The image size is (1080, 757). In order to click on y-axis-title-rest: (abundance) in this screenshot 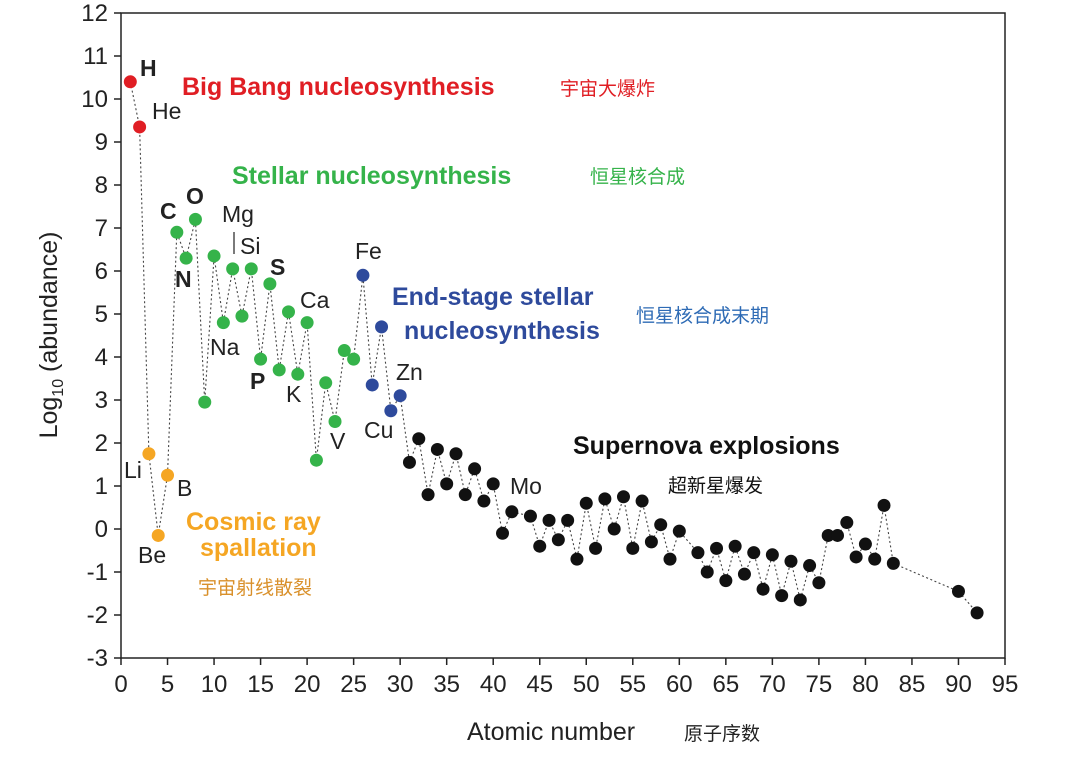, I will do `click(49, 305)`.